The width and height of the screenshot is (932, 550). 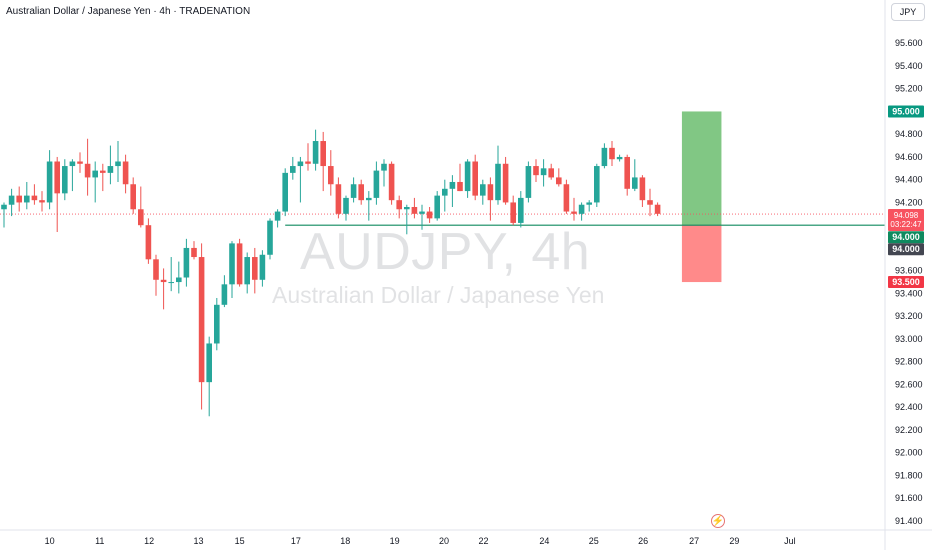 What do you see at coordinates (484, 541) in the screenshot?
I see `x-tick-label: 22` at bounding box center [484, 541].